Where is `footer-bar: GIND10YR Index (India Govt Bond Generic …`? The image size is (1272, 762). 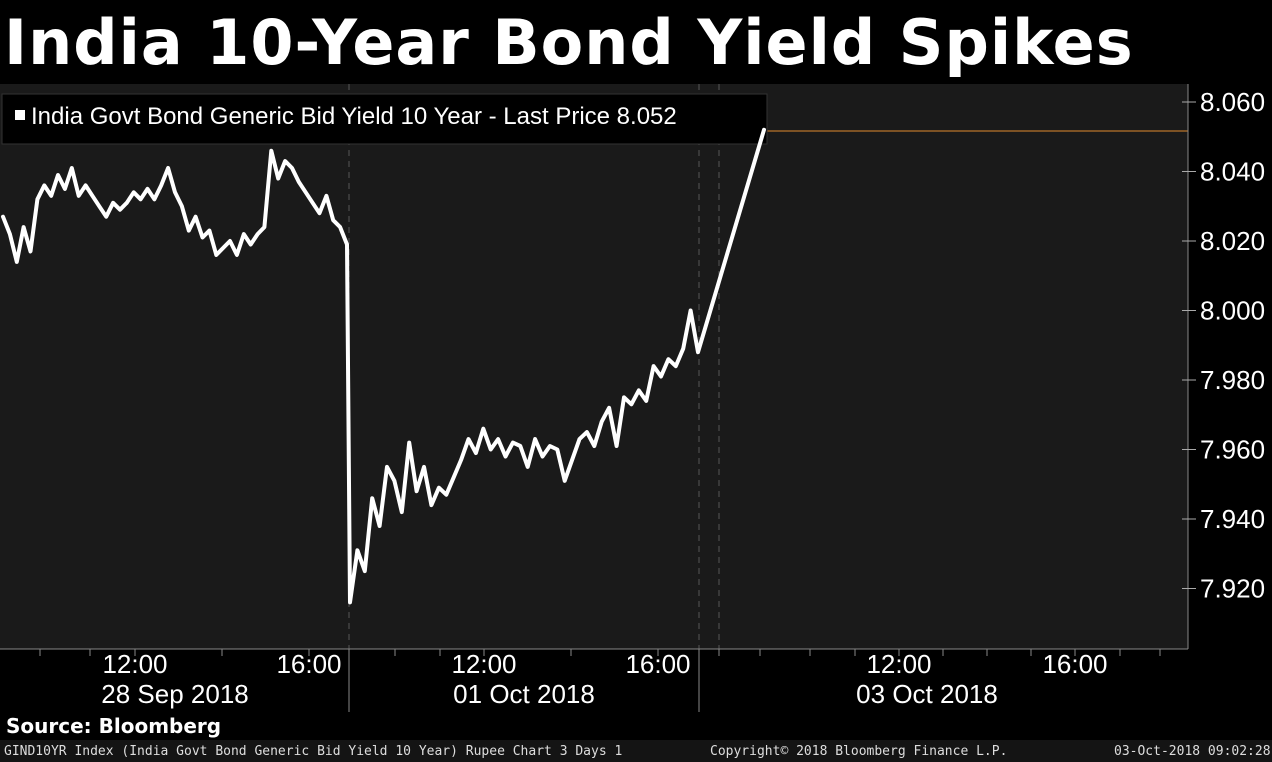 footer-bar: GIND10YR Index (India Govt Bond Generic … is located at coordinates (636, 751).